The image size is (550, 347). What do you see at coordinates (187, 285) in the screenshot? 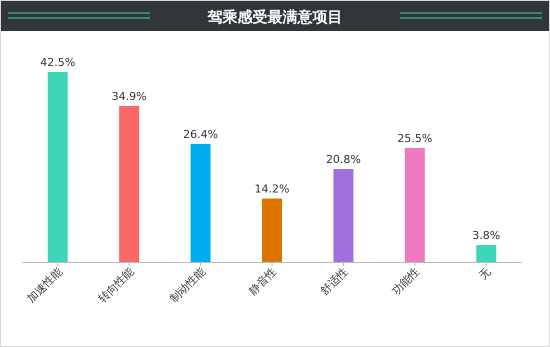
I see `x-tick-label: 制动性能` at bounding box center [187, 285].